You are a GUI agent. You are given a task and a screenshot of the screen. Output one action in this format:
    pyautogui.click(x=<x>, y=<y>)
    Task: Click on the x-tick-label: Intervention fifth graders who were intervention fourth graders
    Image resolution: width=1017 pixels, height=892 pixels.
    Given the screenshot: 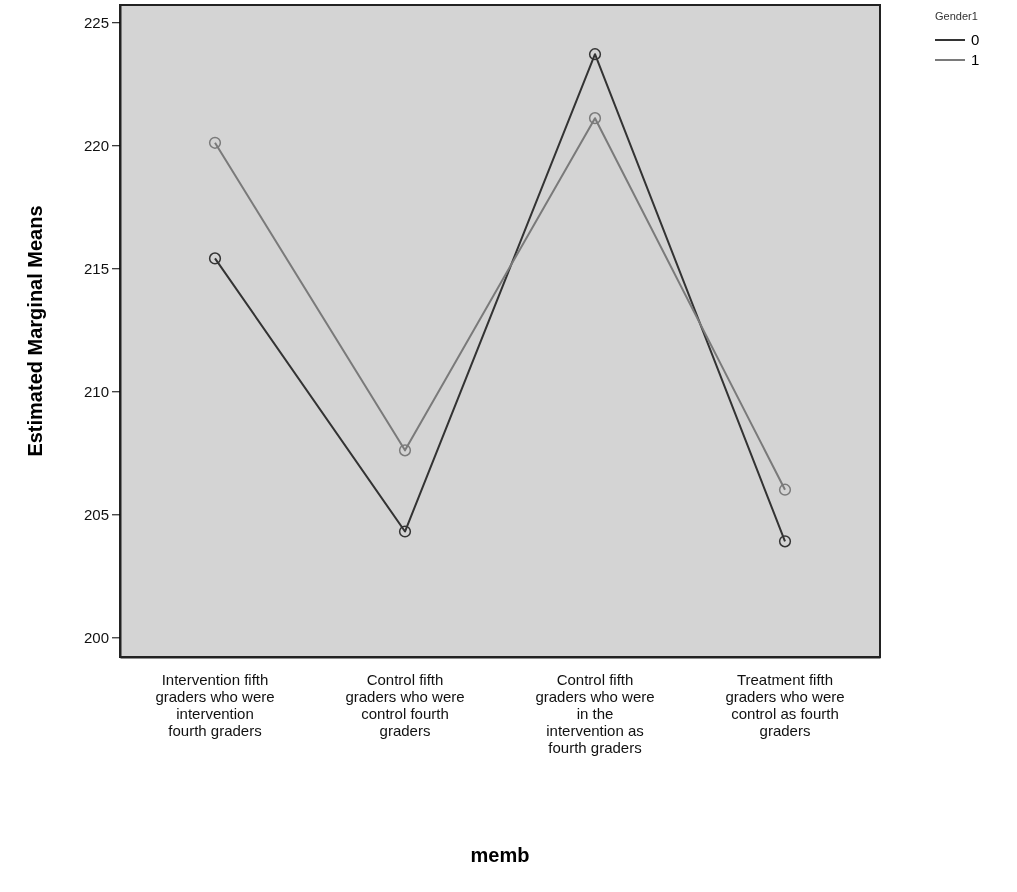 What is the action you would take?
    pyautogui.click(x=215, y=705)
    